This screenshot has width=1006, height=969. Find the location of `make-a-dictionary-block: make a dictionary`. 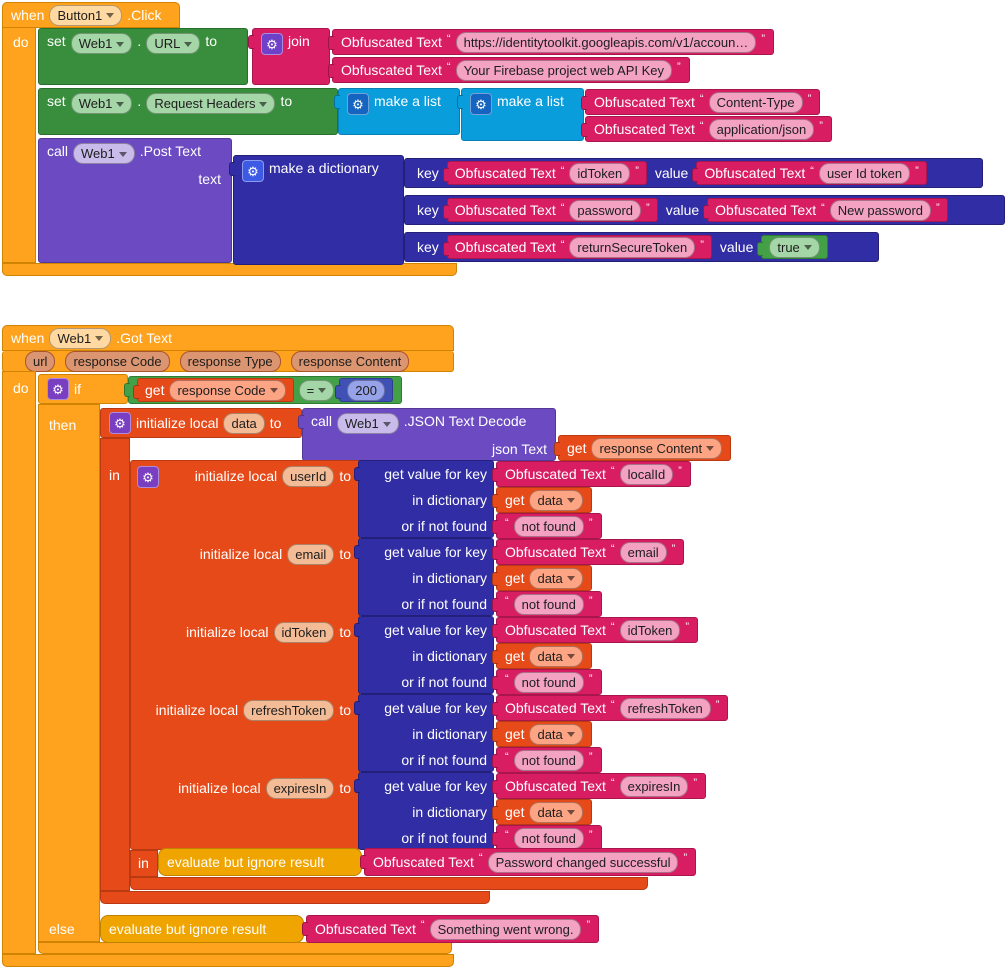

make-a-dictionary-block: make a dictionary is located at coordinates (316, 210).